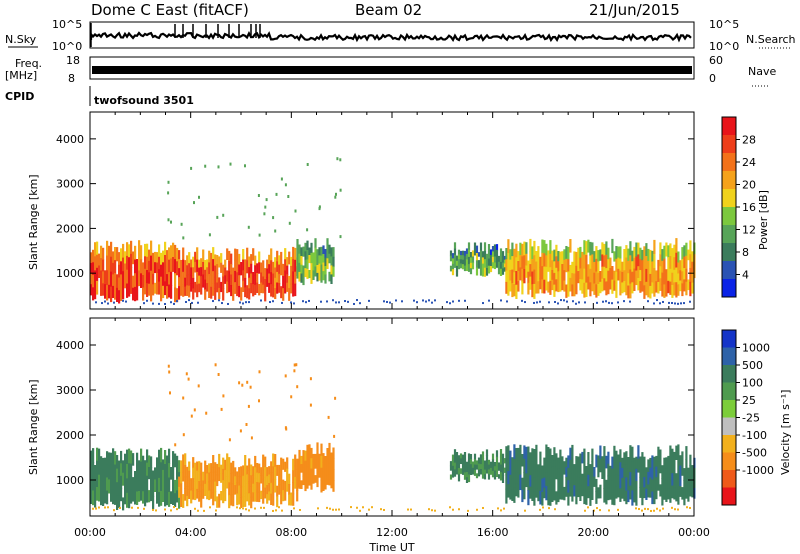 Image resolution: width=800 pixels, height=554 pixels. Describe the element at coordinates (745, 252) in the screenshot. I see `power-colorbar-tick-label: 8` at that location.